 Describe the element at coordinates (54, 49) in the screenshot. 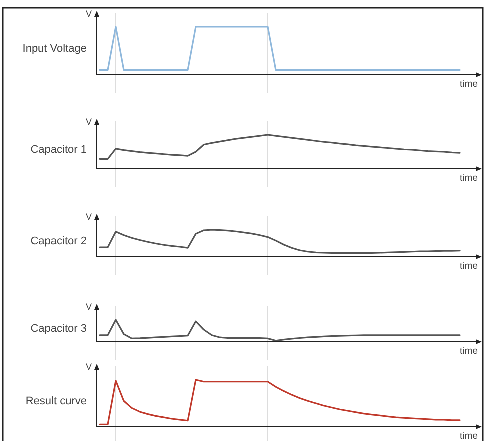

I see `text: Input Voltage` at that location.